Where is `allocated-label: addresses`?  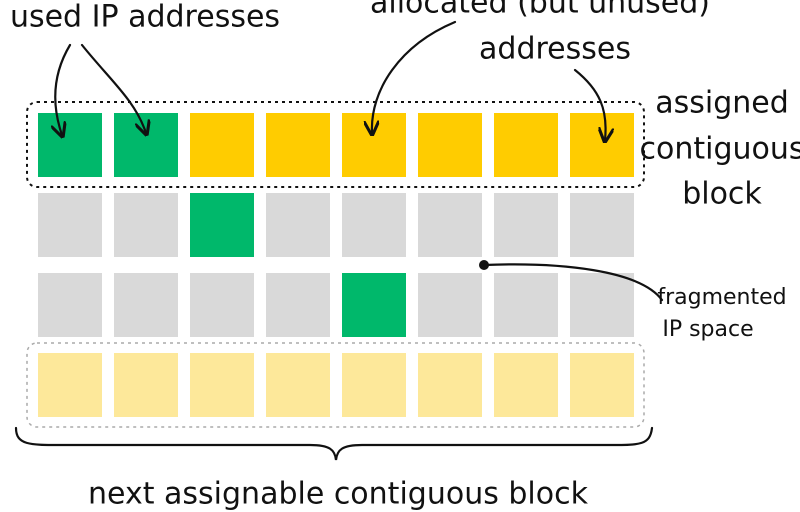
allocated-label: addresses is located at coordinates (555, 49).